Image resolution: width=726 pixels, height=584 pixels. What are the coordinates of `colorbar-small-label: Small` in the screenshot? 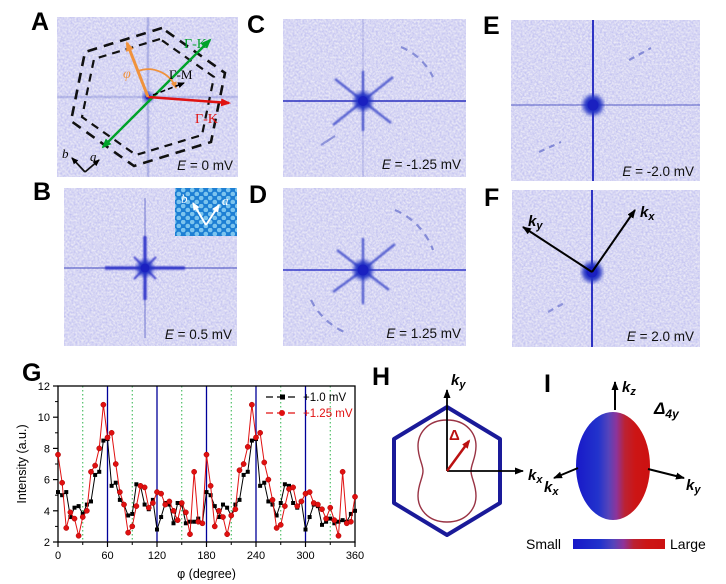 It's located at (543, 544).